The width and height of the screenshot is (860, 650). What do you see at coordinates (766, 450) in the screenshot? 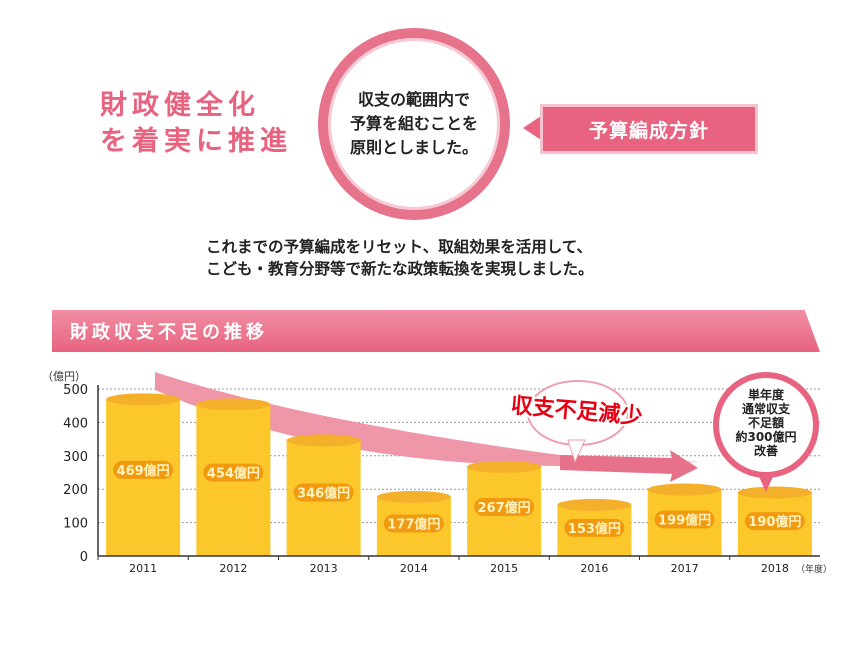
I see `callout-text: 改善` at bounding box center [766, 450].